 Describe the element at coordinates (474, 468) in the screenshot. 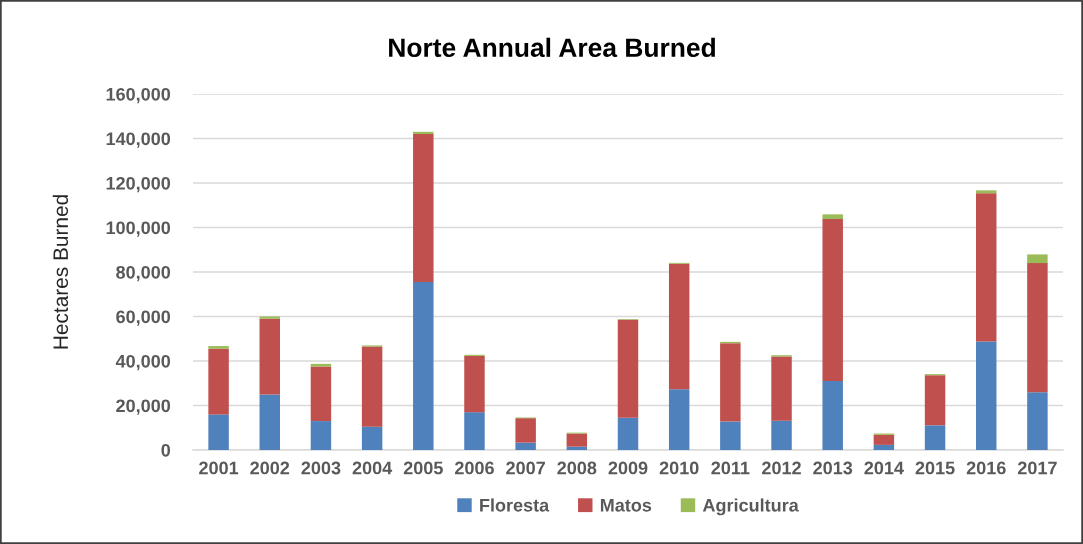

I see `x-tick-label: 2006` at that location.